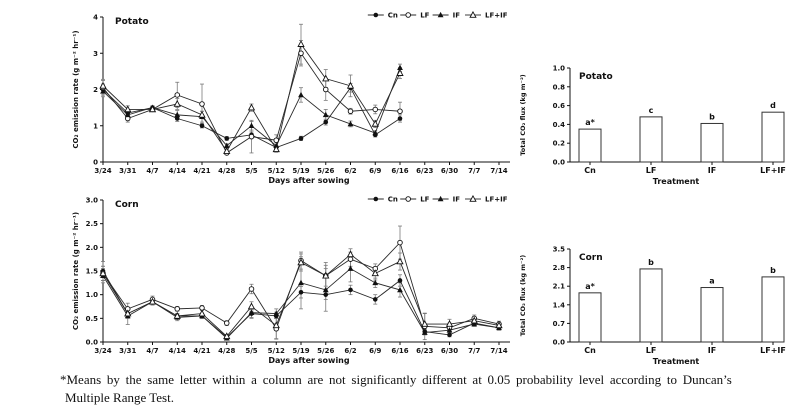 The height and width of the screenshot is (414, 800). Describe the element at coordinates (119, 397) in the screenshot. I see `footnote-line-2: Multiple Range Test.` at that location.